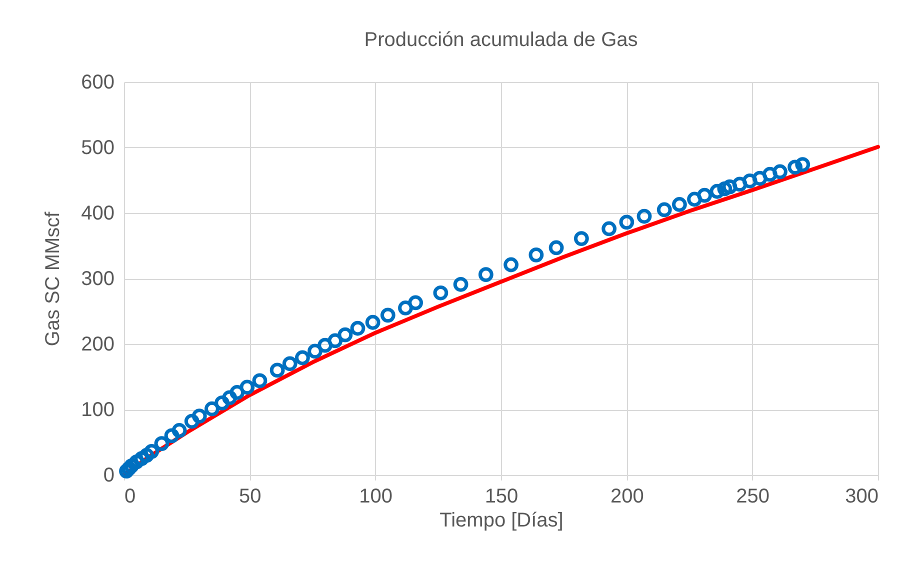 The image size is (912, 565). I want to click on x-axis-title: Tiempo [Días], so click(502, 521).